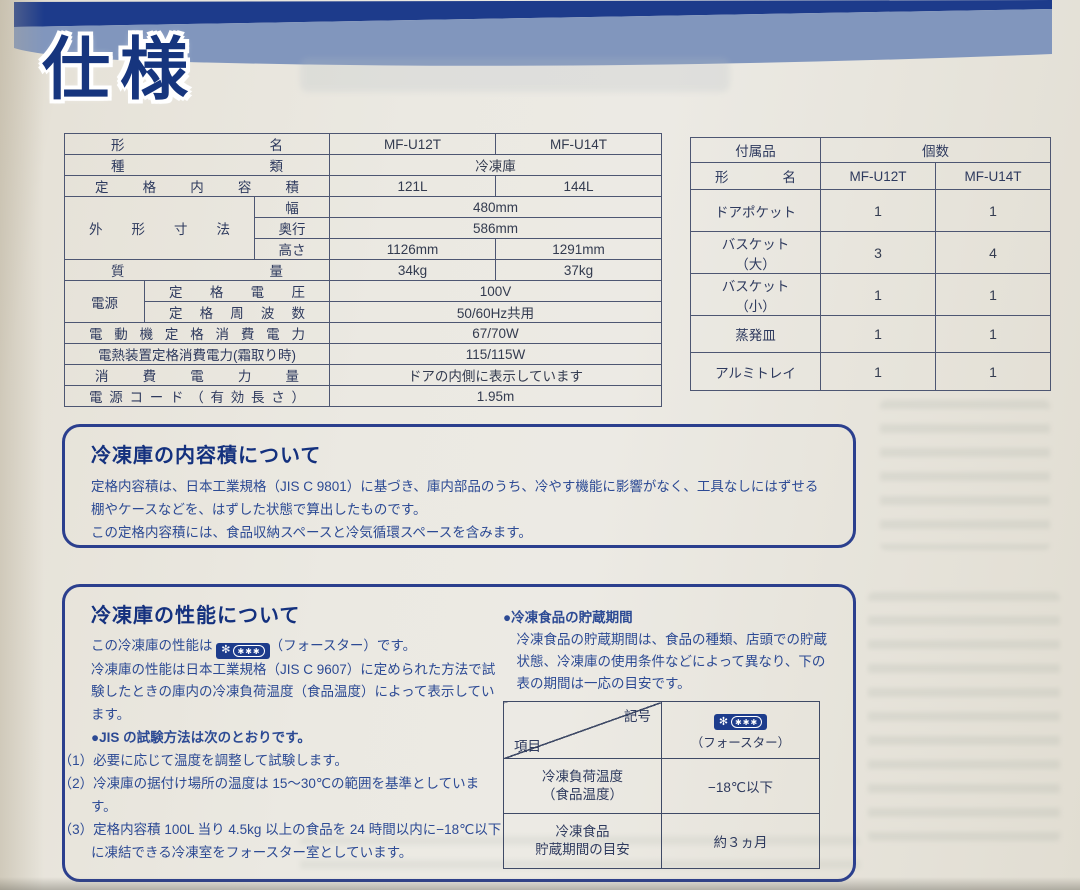 The height and width of the screenshot is (890, 1080). Describe the element at coordinates (201, 738) in the screenshot. I see `jis-method-heading: ●JIS の試験方法は次のとおりです。` at that location.